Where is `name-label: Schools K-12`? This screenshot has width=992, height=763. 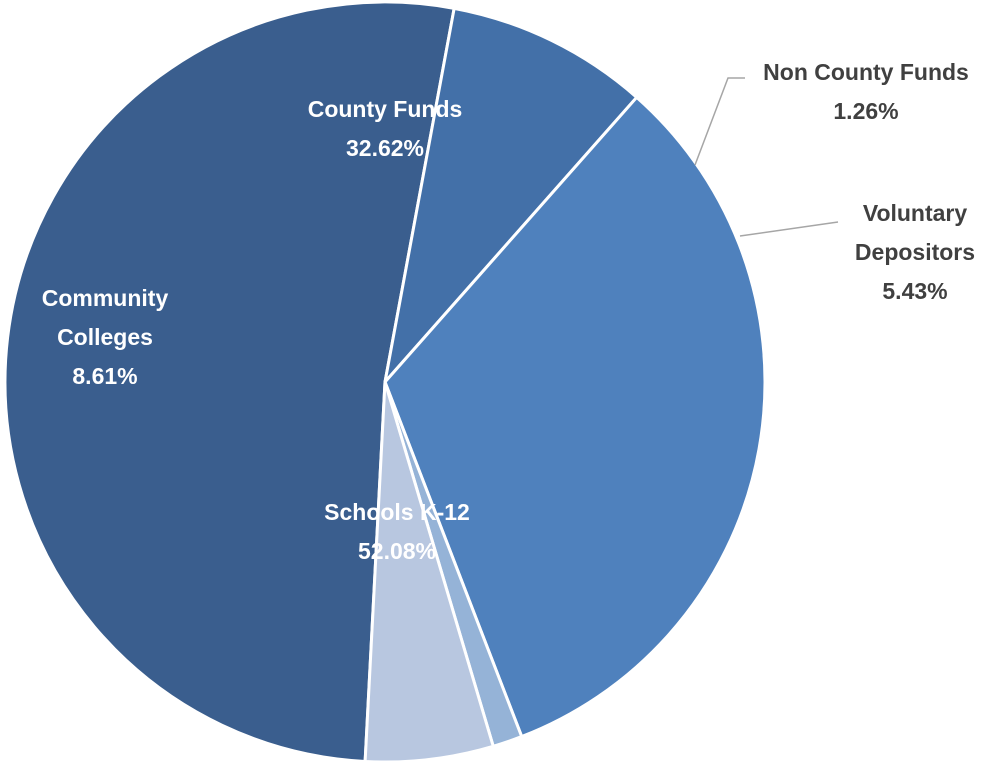 name-label: Schools K-12 is located at coordinates (397, 512).